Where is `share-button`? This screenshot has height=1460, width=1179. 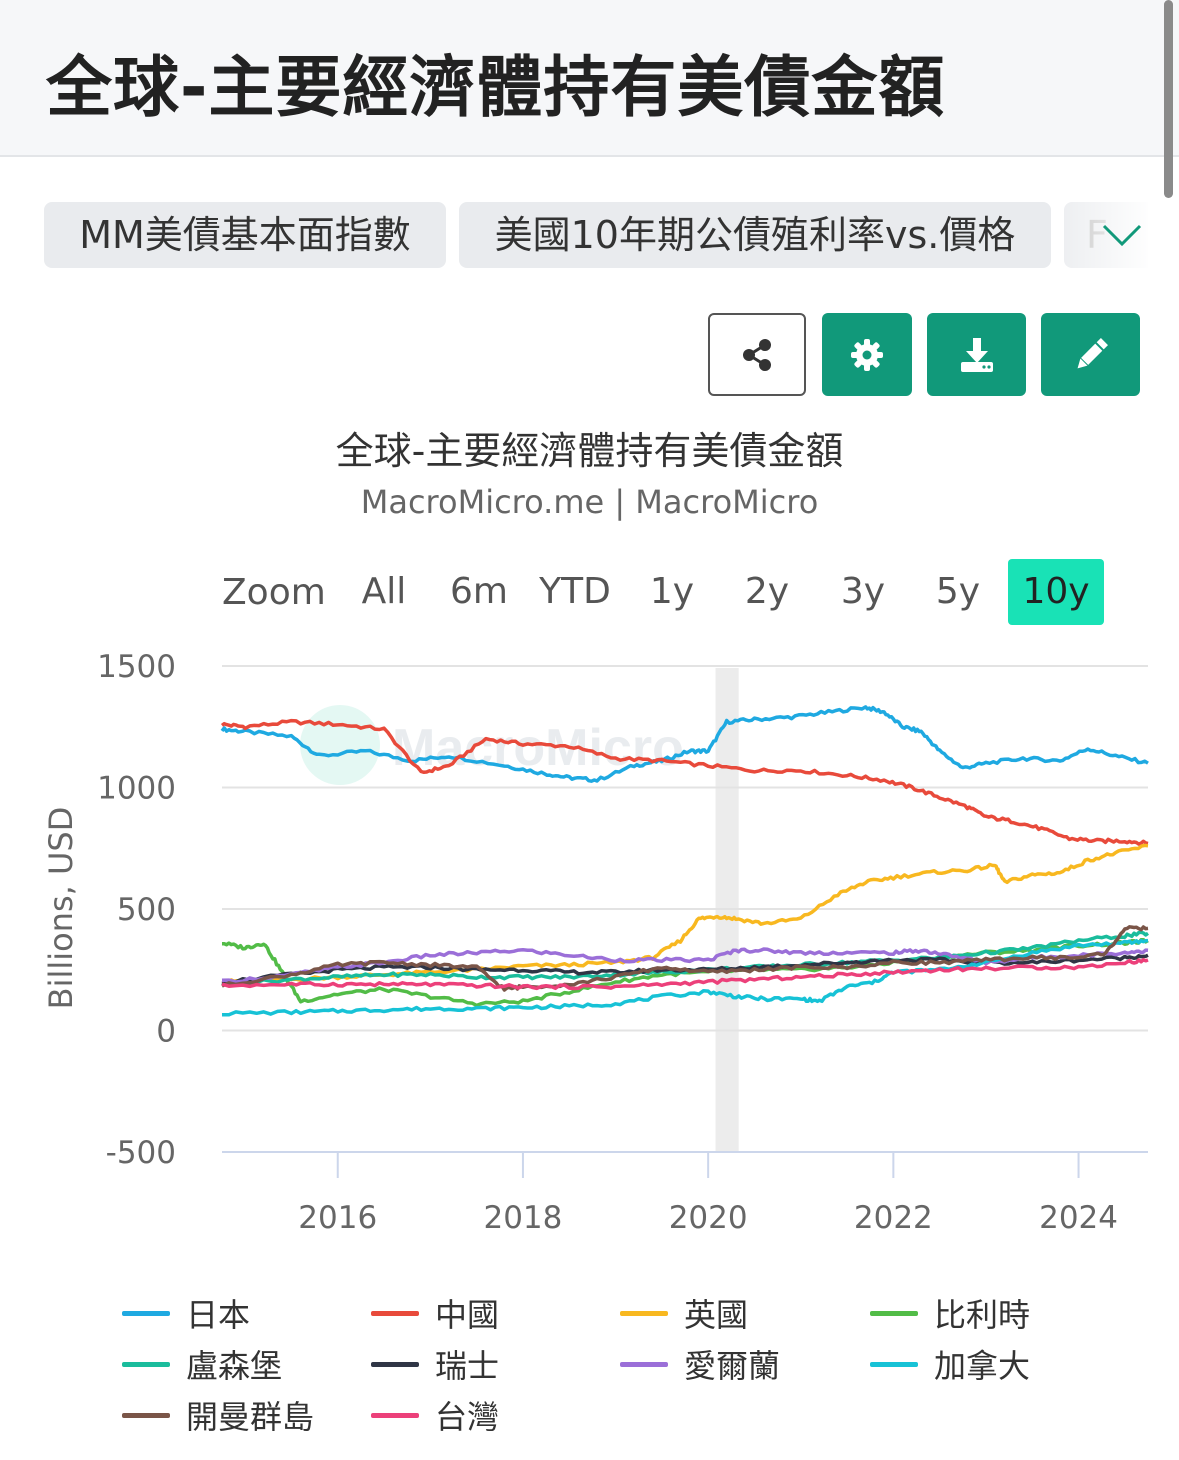 share-button is located at coordinates (757, 354).